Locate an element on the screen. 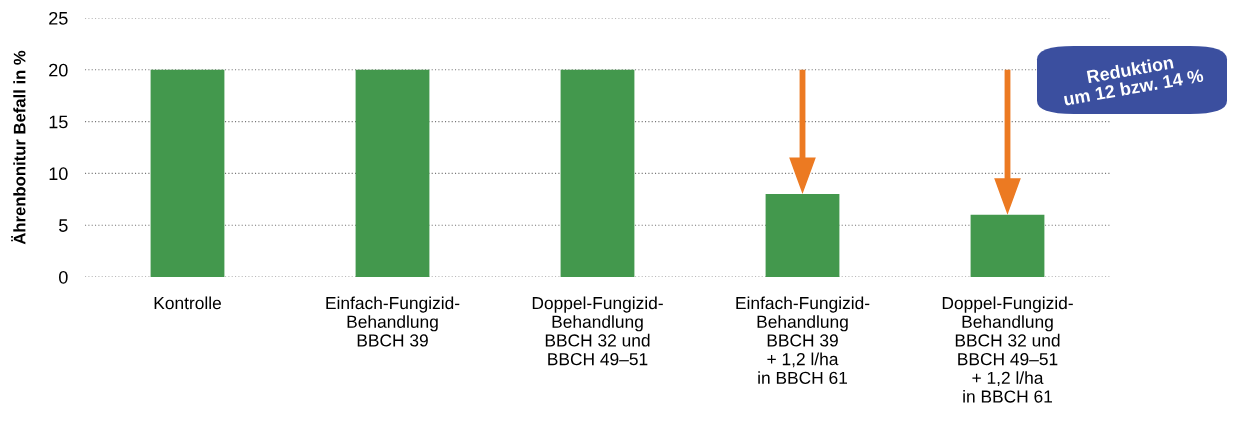  y-tick-label: 20 is located at coordinates (58, 70).